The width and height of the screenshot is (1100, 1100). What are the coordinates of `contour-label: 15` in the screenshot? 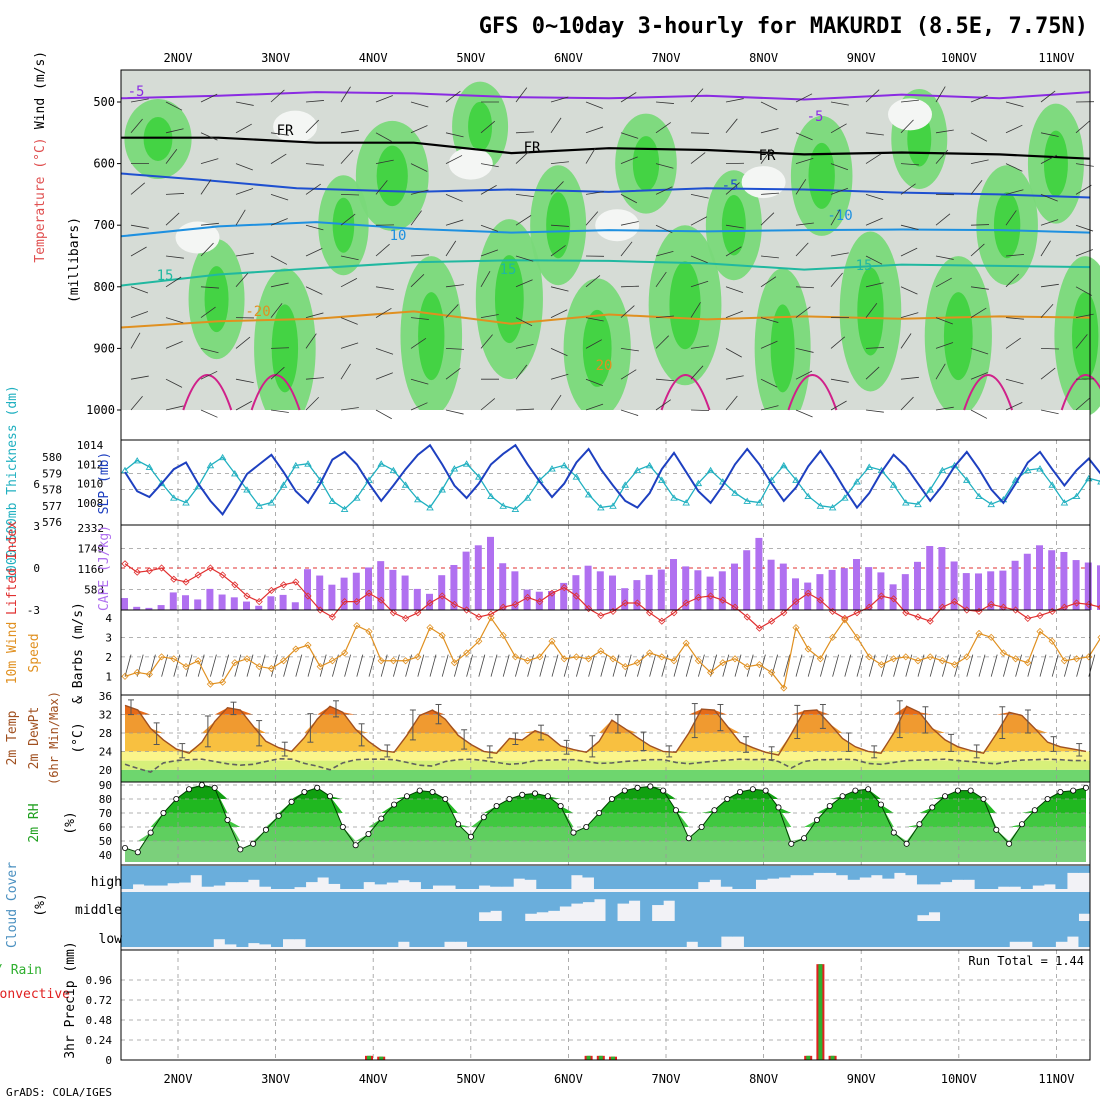 It's located at (864, 266).